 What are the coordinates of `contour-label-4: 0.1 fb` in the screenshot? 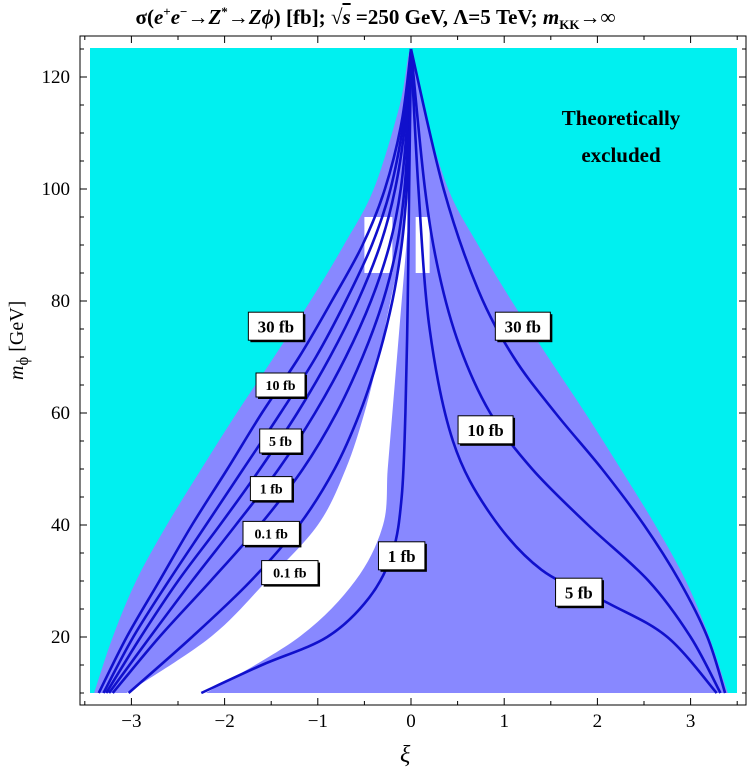 It's located at (272, 534).